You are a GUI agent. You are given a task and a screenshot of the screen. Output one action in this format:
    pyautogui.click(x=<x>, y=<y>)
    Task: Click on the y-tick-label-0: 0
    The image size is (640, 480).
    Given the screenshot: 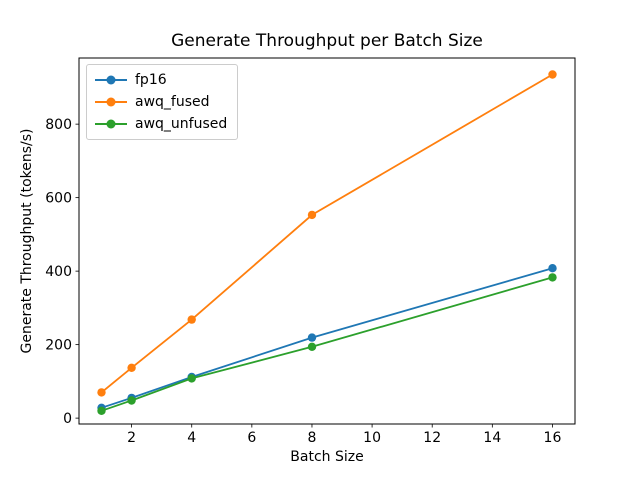 What is the action you would take?
    pyautogui.click(x=67, y=419)
    